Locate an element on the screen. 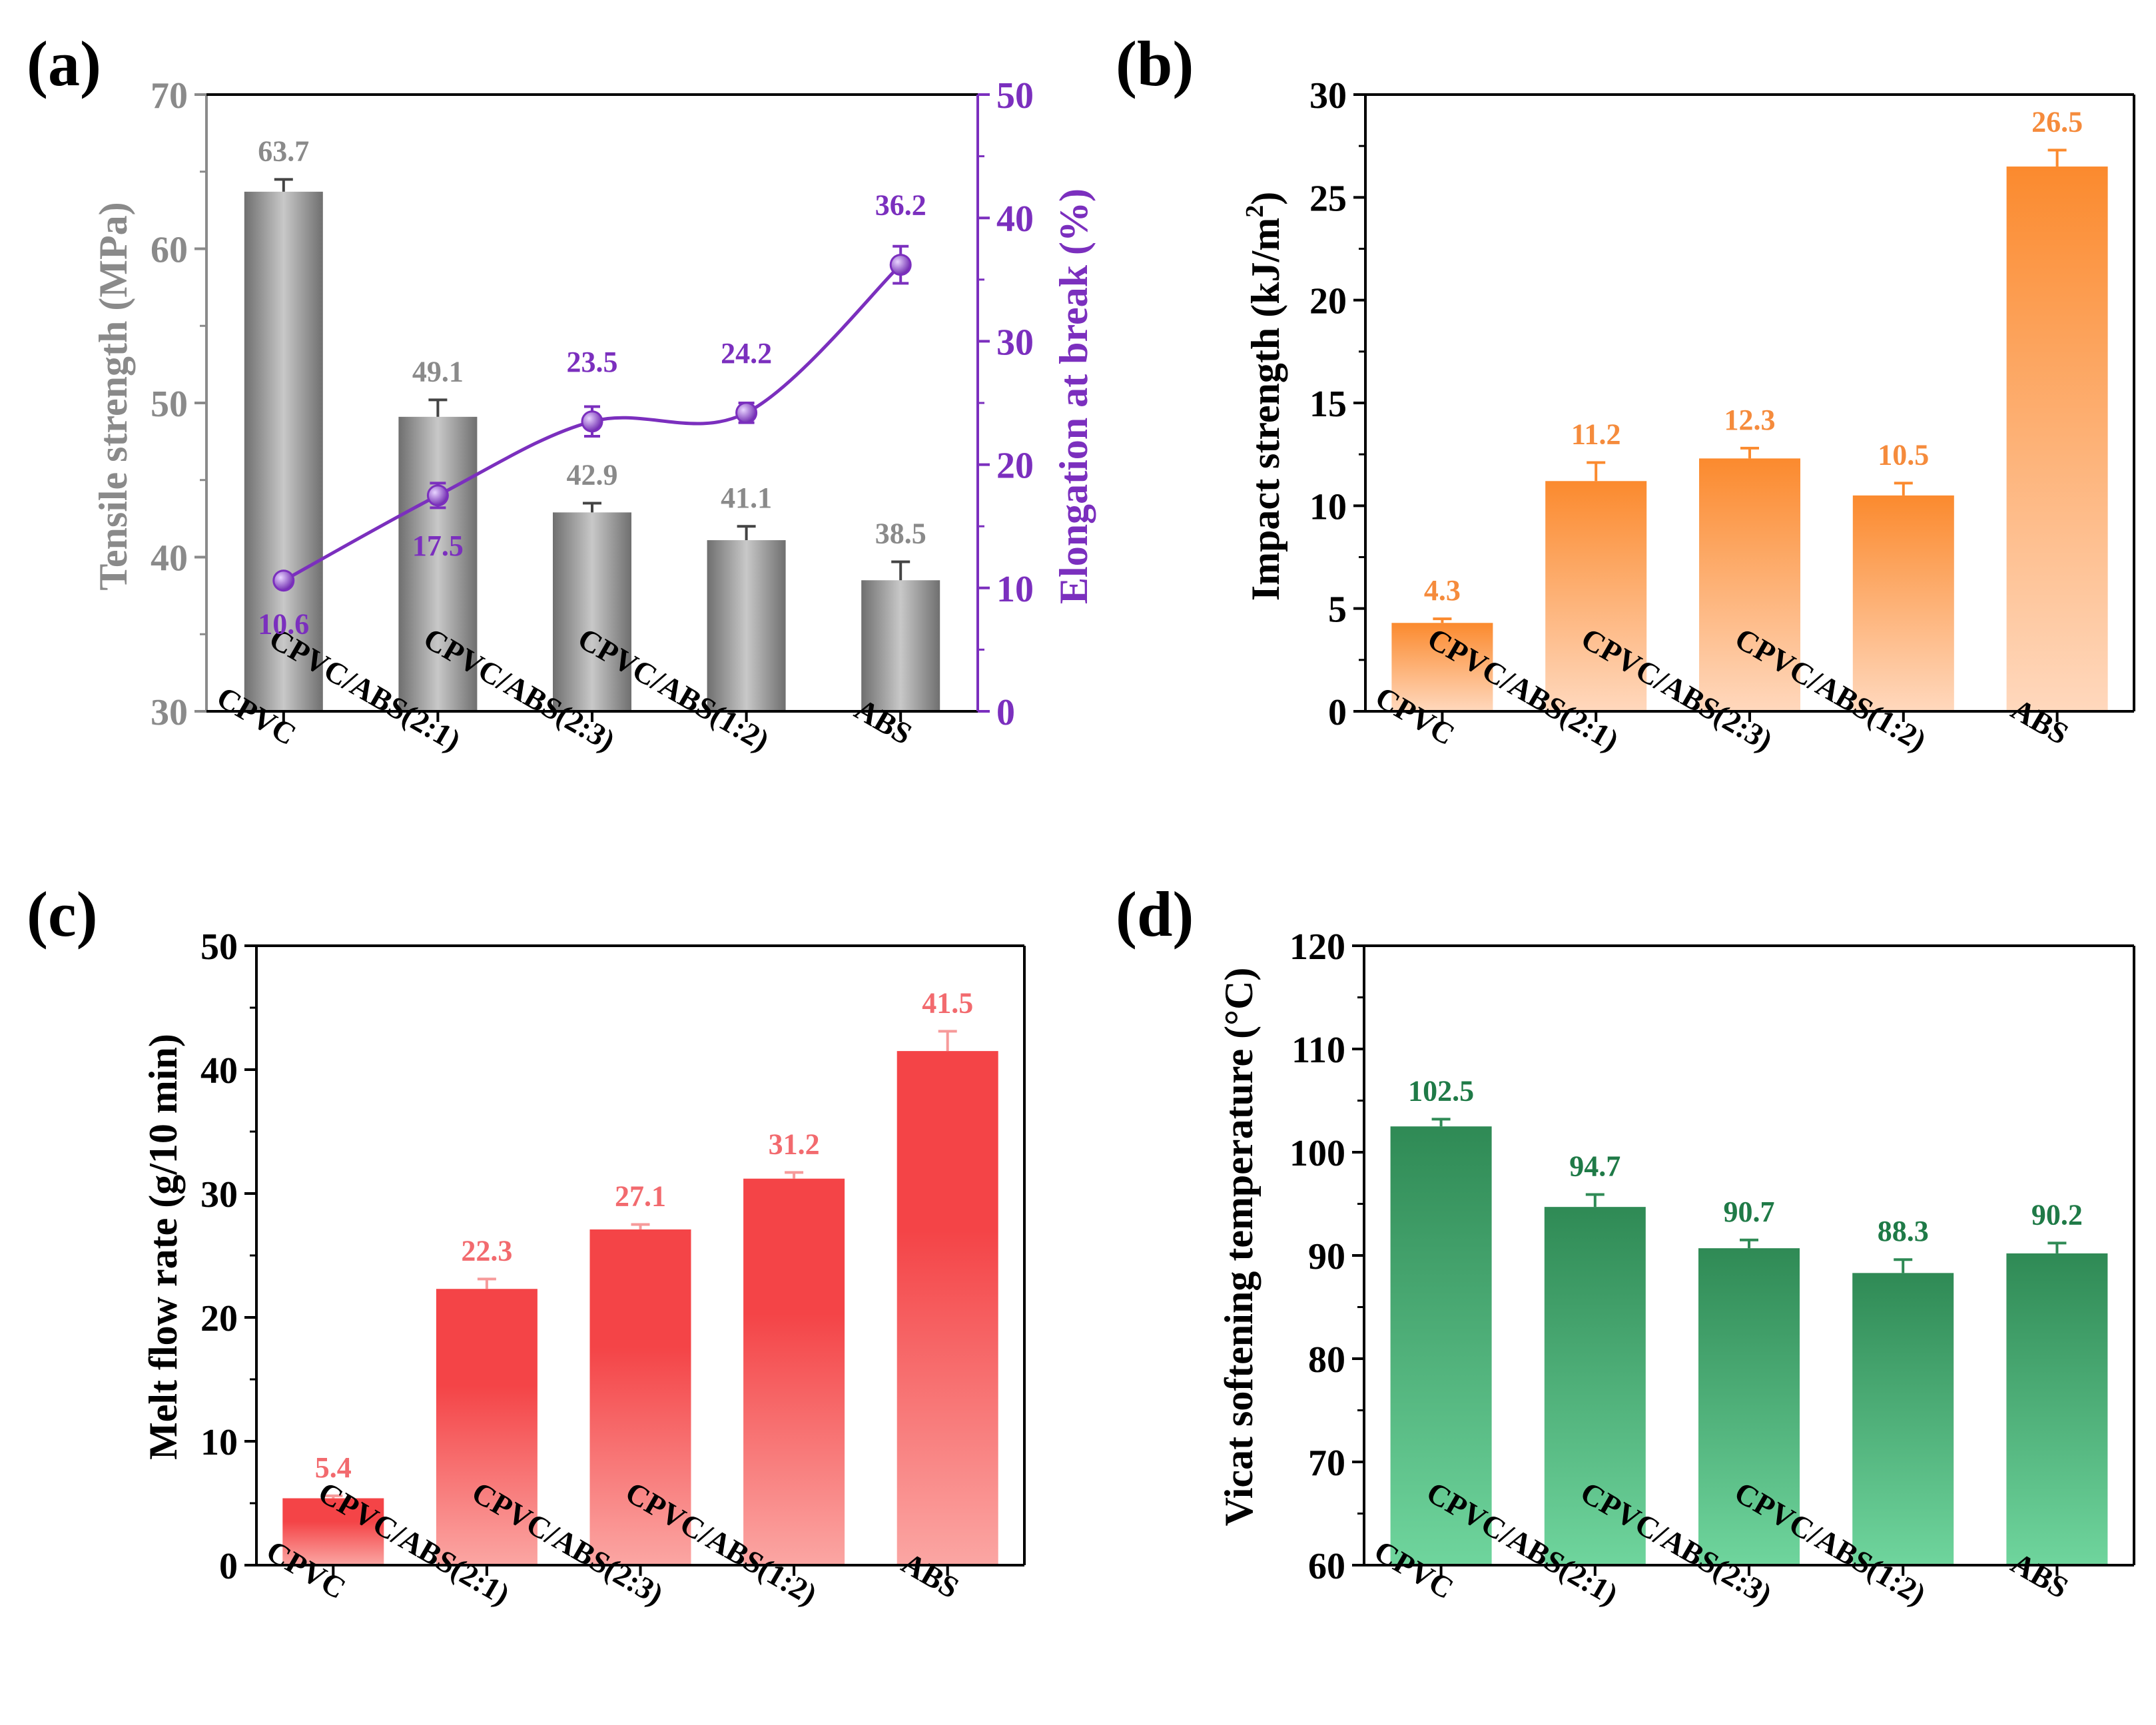 The image size is (2156, 1725). bar-value-label: 4.3 is located at coordinates (1442, 590).